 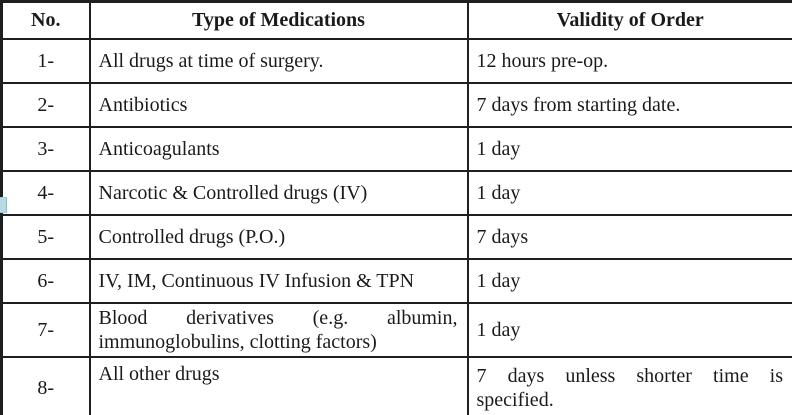 I want to click on medication-type-cell: Controlled drugs (P.O.), so click(x=278, y=236).